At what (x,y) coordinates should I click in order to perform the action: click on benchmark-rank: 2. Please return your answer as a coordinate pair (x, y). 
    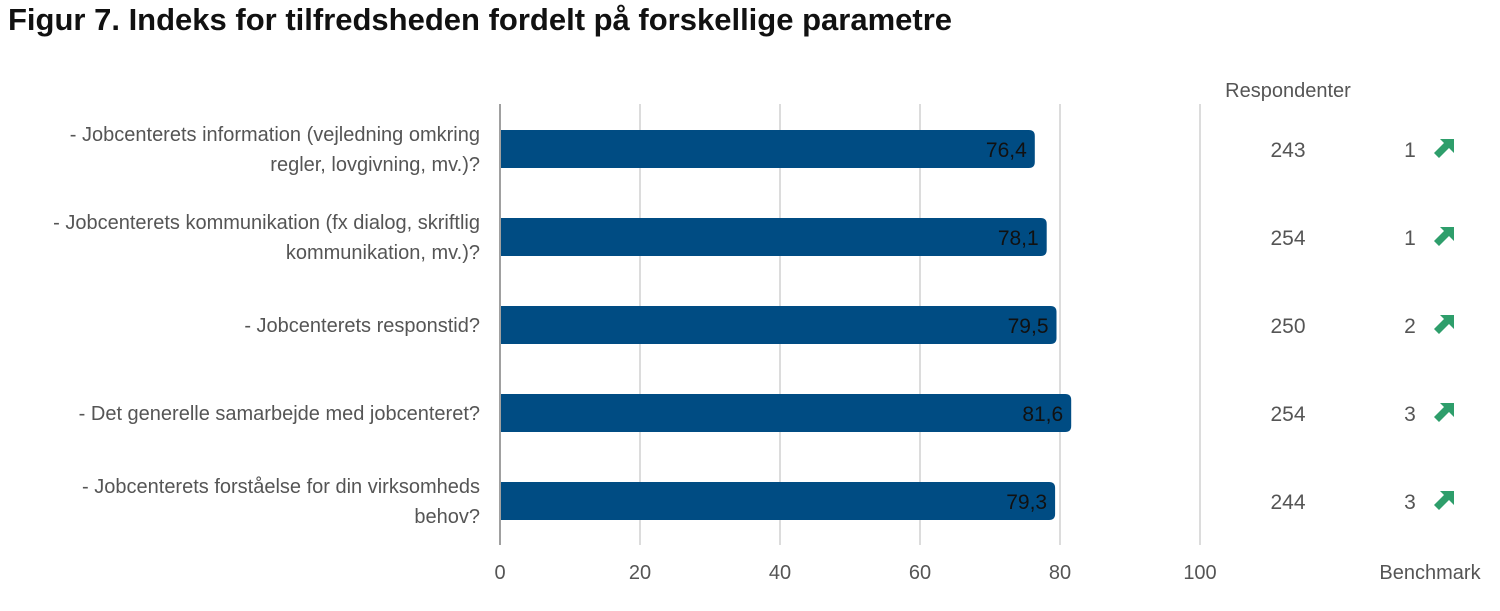
    Looking at the image, I should click on (1410, 326).